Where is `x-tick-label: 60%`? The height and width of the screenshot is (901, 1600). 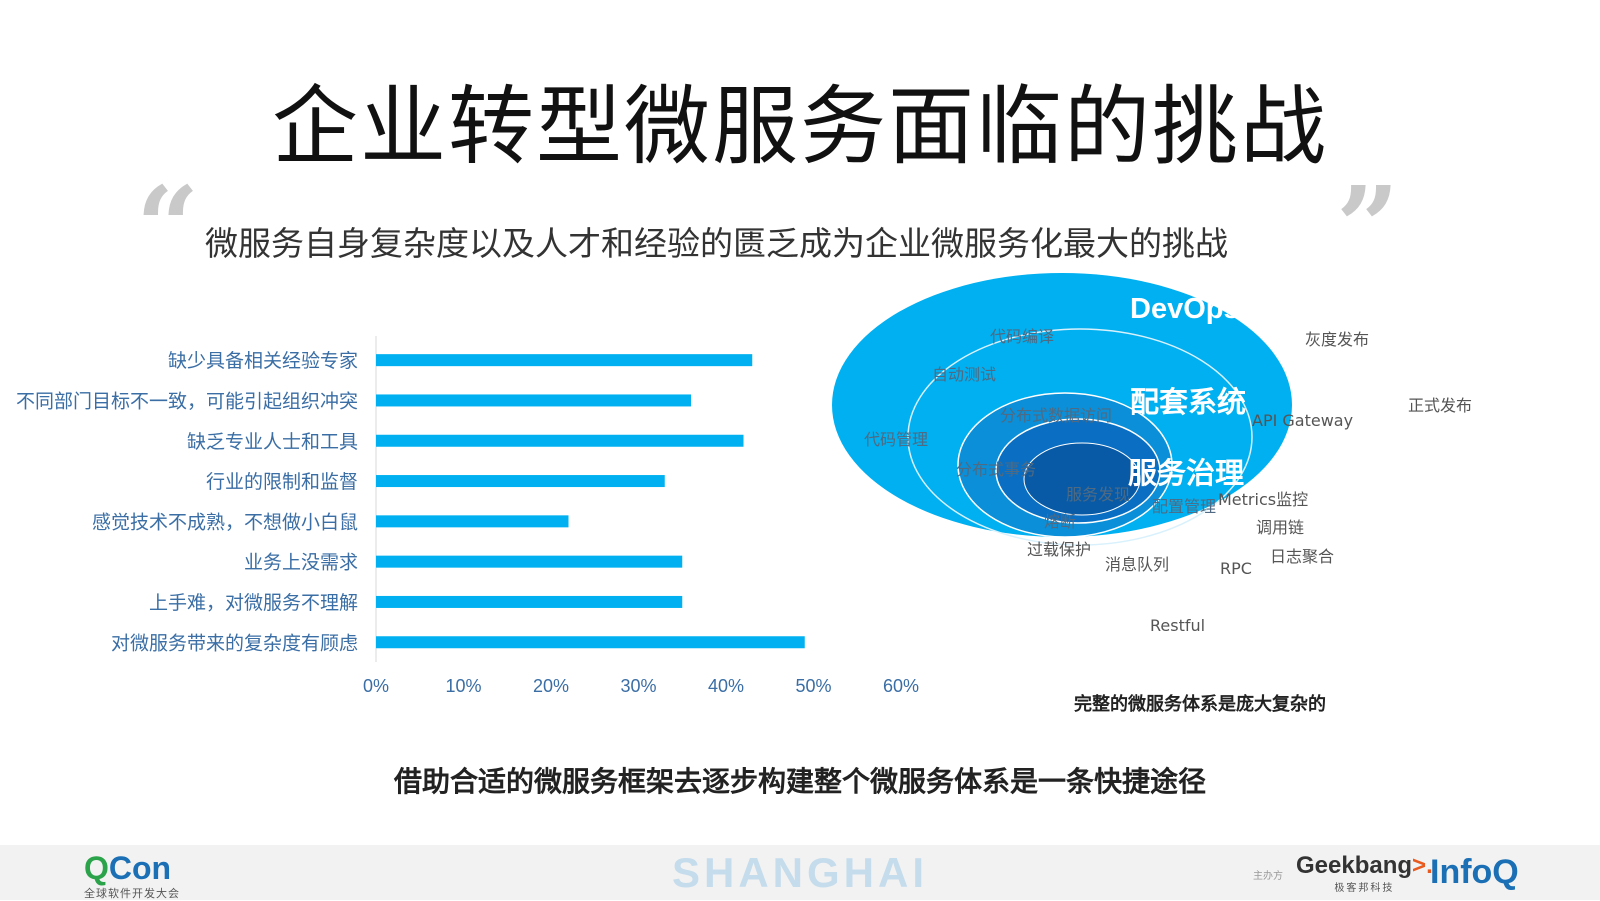 x-tick-label: 60% is located at coordinates (901, 686).